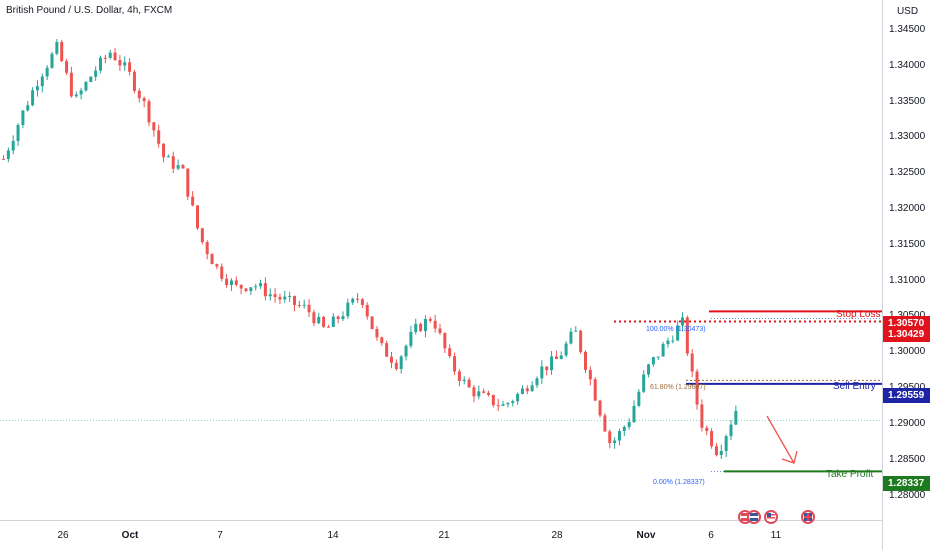 Image resolution: width=932 pixels, height=550 pixels. What do you see at coordinates (754, 517) in the screenshot?
I see `us-flag-icon-left` at bounding box center [754, 517].